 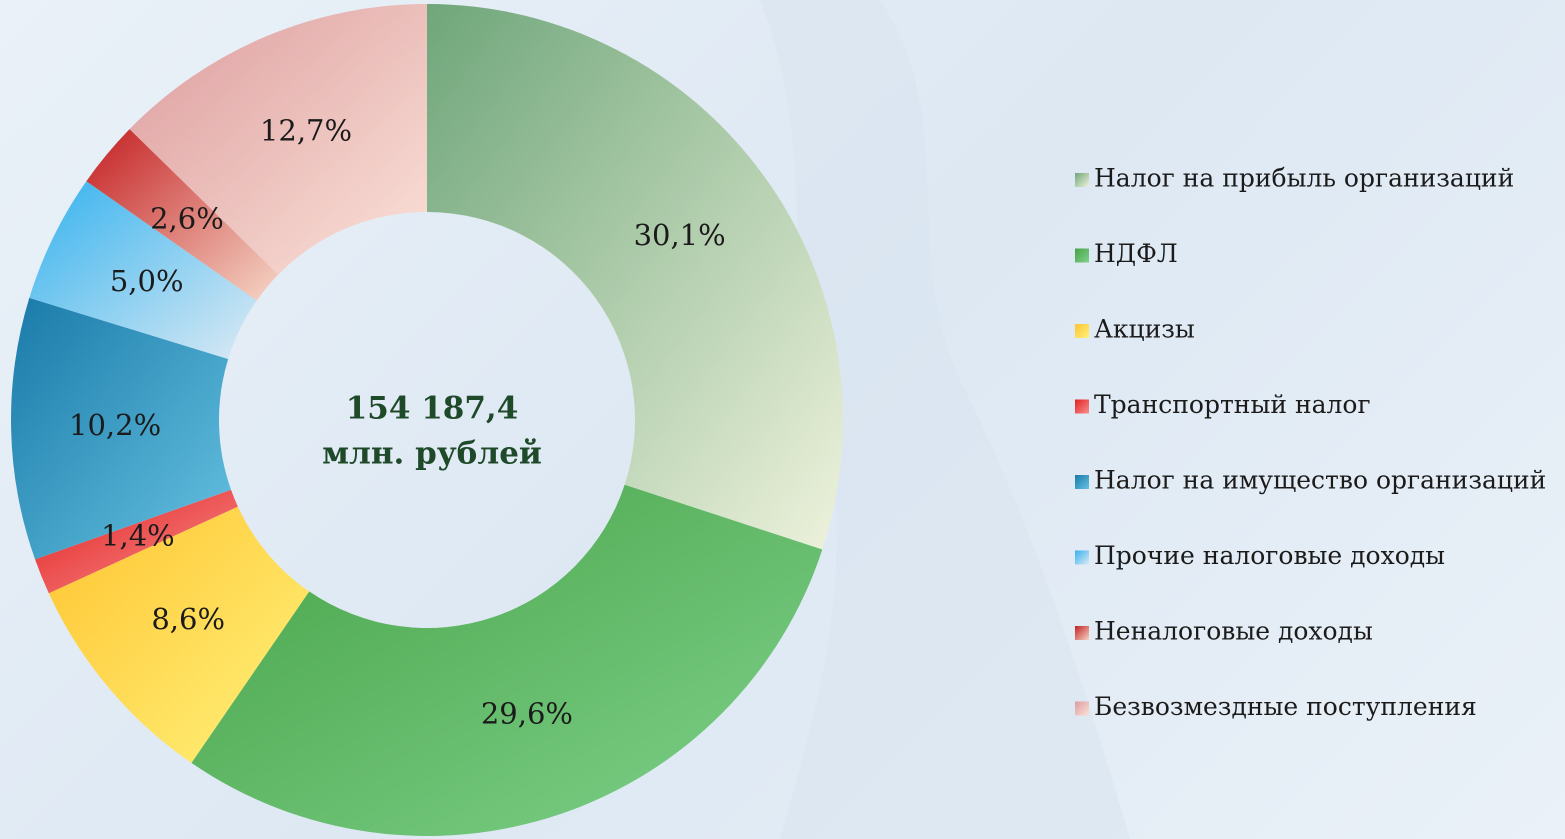 What do you see at coordinates (1144, 329) in the screenshot?
I see `legend-label: Акцизы` at bounding box center [1144, 329].